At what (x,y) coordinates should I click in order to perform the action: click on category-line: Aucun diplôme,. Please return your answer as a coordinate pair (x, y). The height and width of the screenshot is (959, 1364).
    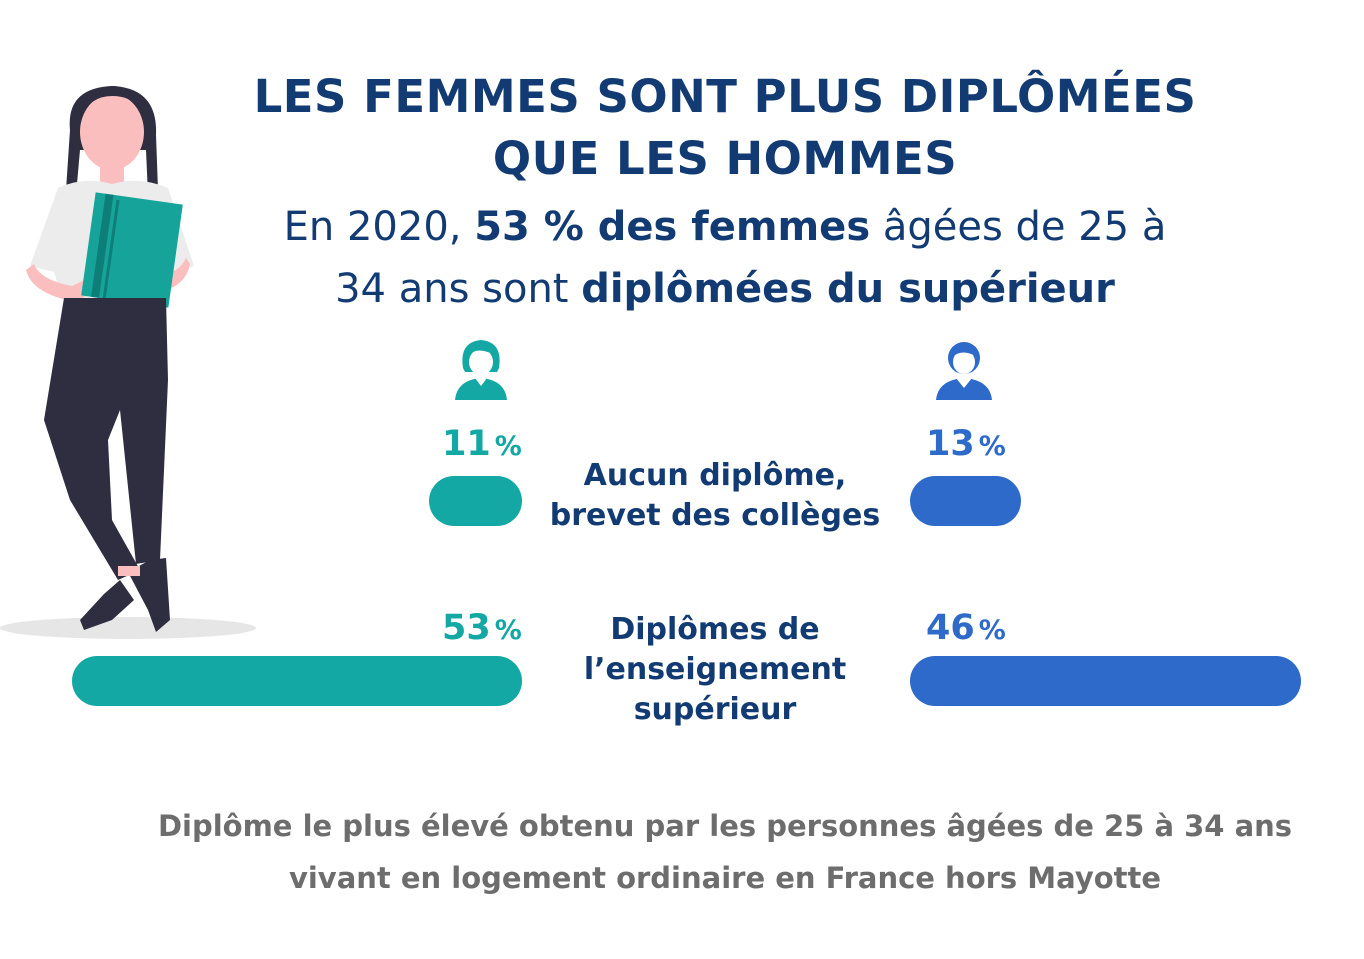
    Looking at the image, I should click on (715, 475).